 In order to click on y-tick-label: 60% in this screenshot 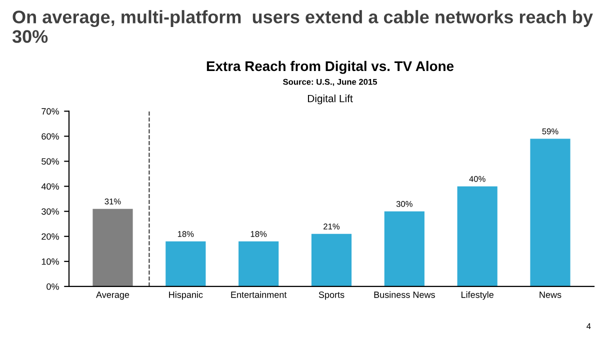, I will do `click(50, 136)`.